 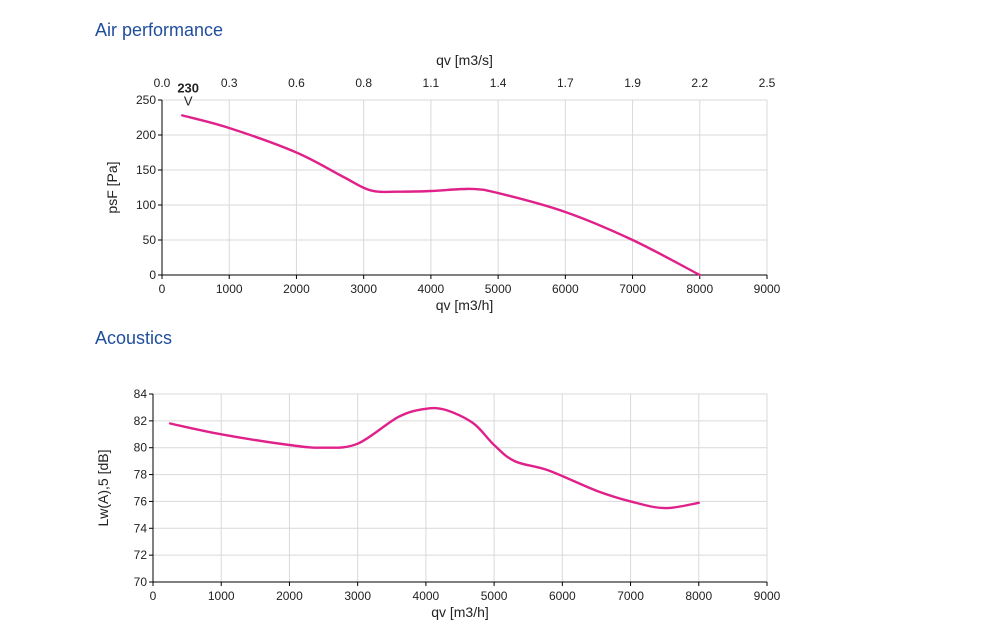 I want to click on x2-tick-label: 1.4, so click(x=498, y=83).